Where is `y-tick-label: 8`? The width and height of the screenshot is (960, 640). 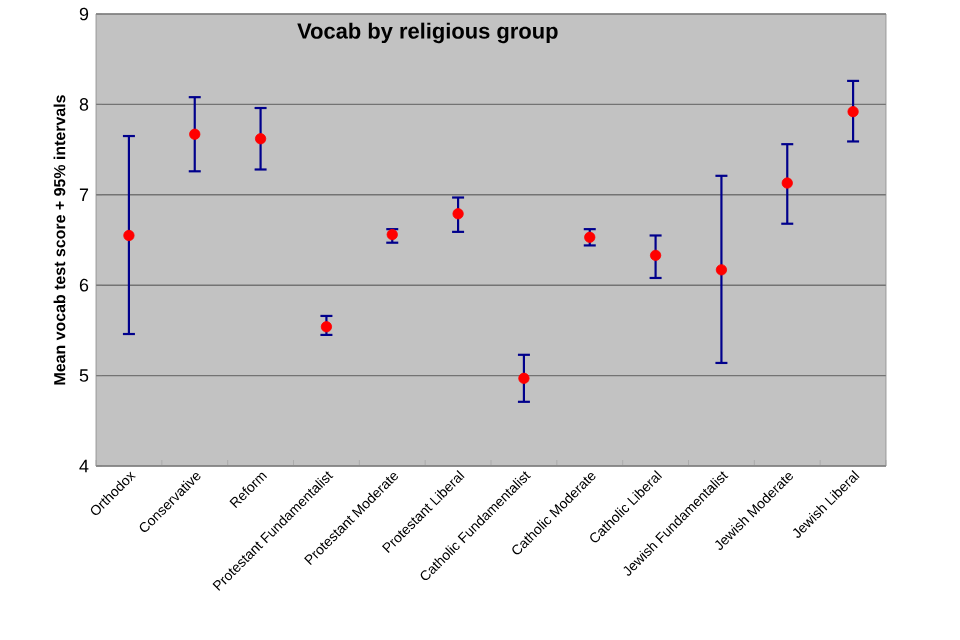 y-tick-label: 8 is located at coordinates (84, 104).